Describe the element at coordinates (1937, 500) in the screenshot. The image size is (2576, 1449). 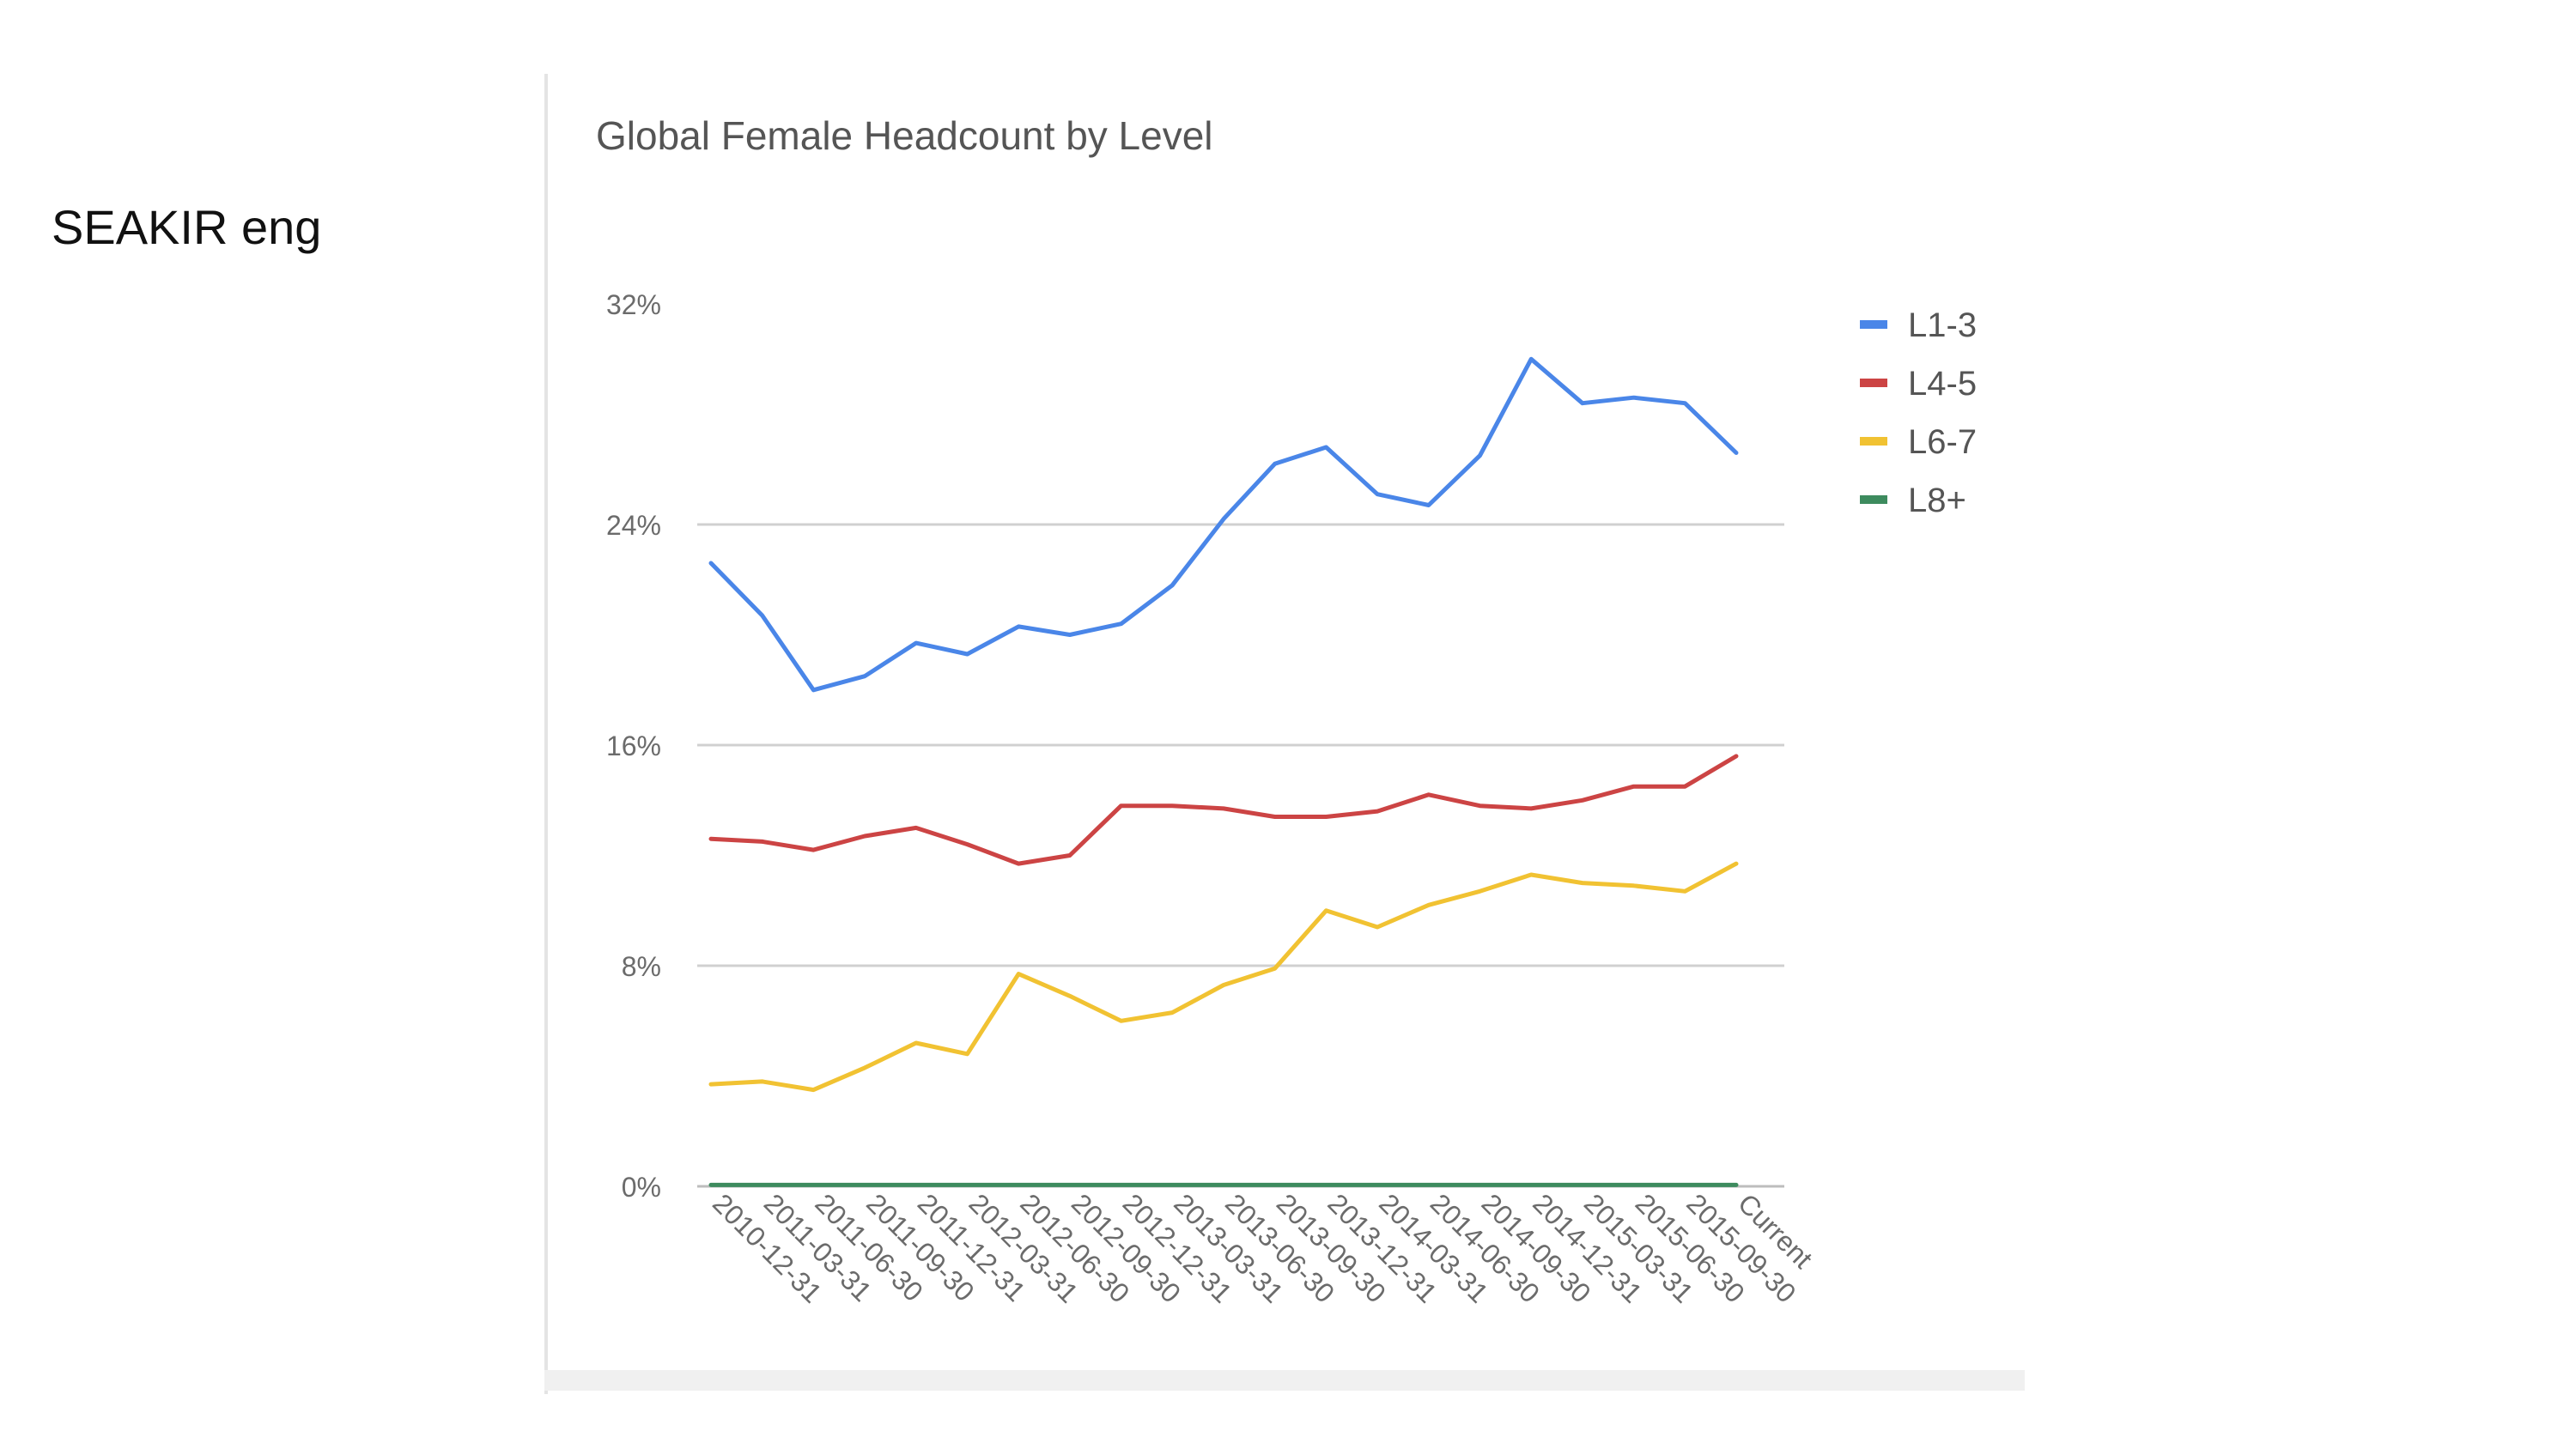
I see `legend-label: L8+` at that location.